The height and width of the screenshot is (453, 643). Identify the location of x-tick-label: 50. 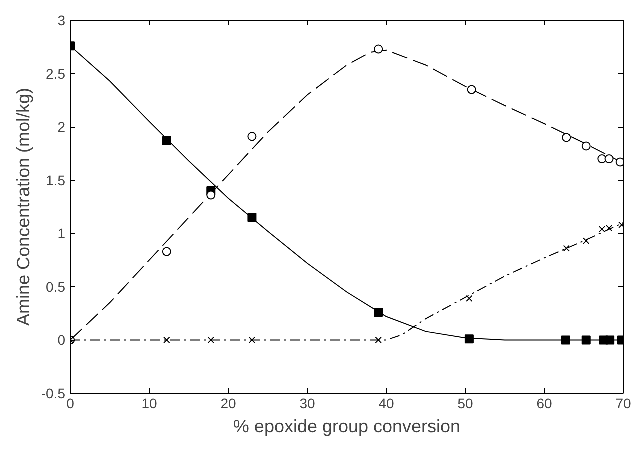
(466, 404).